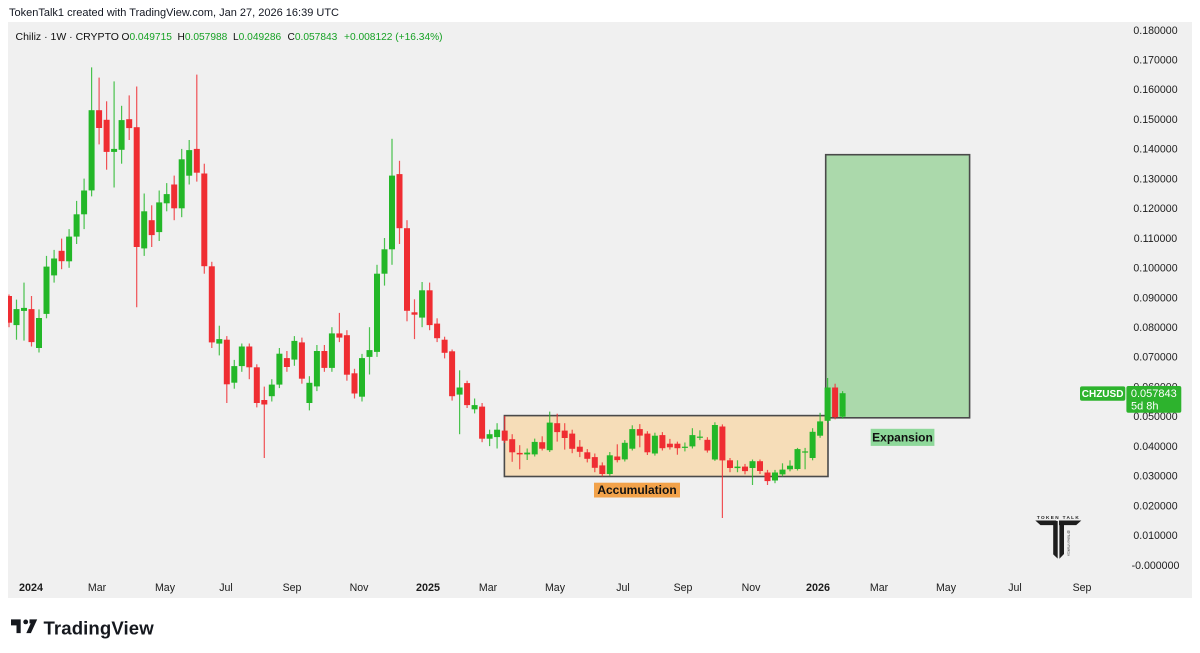 This screenshot has height=653, width=1200. Describe the element at coordinates (1155, 328) in the screenshot. I see `svg-text: 0.080000` at that location.